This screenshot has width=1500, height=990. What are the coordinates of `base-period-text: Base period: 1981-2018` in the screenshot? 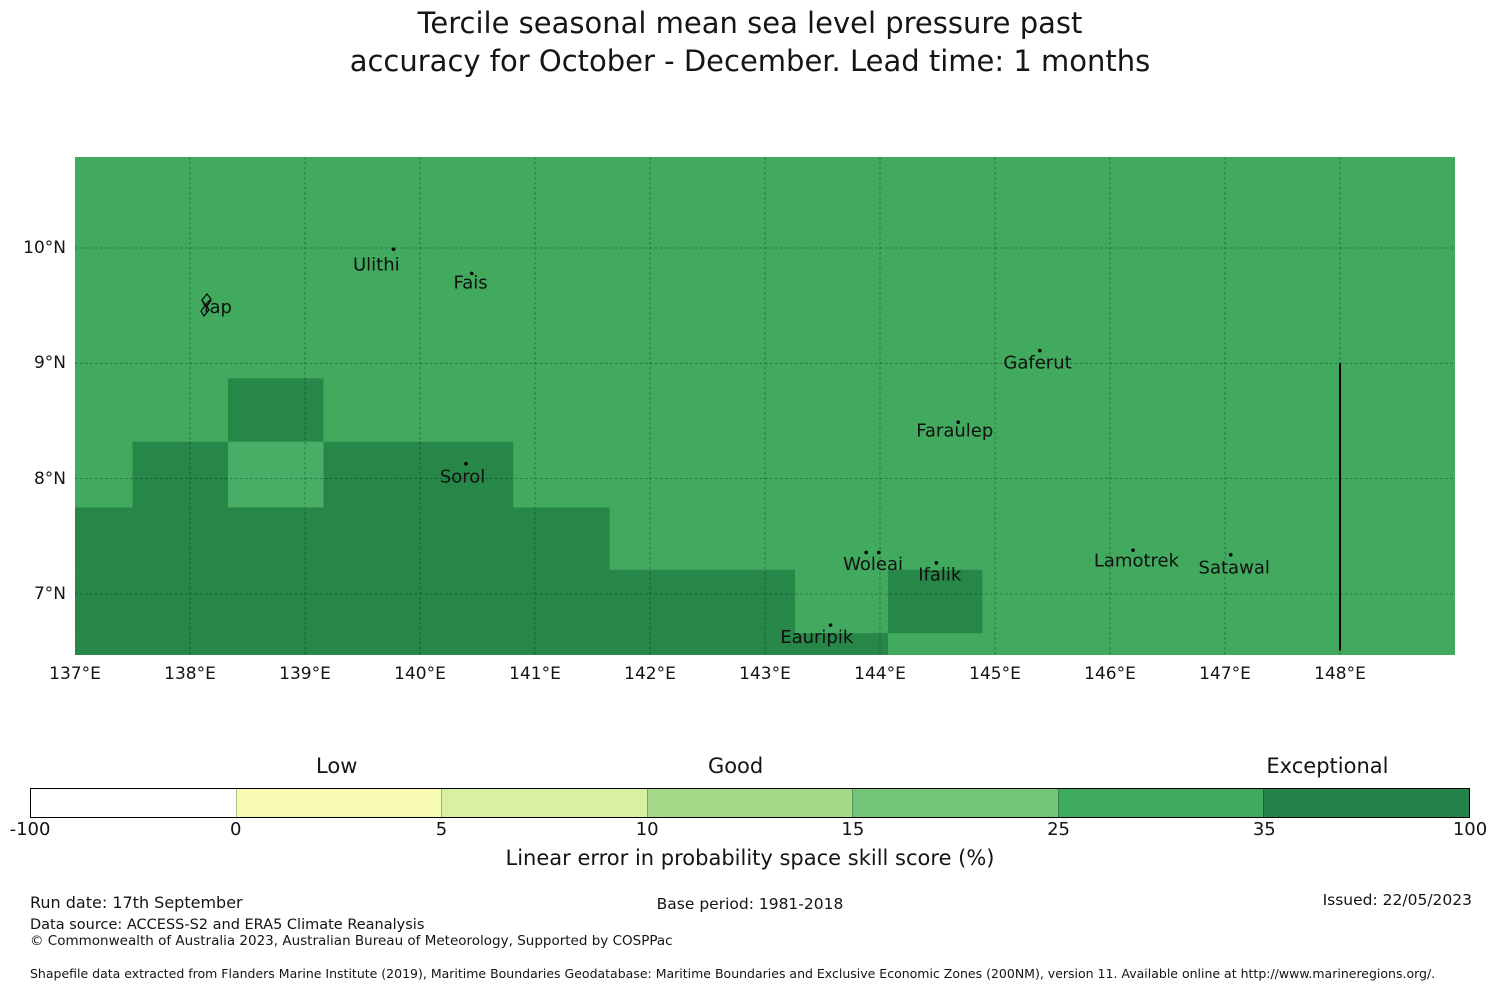 It's located at (750, 904).